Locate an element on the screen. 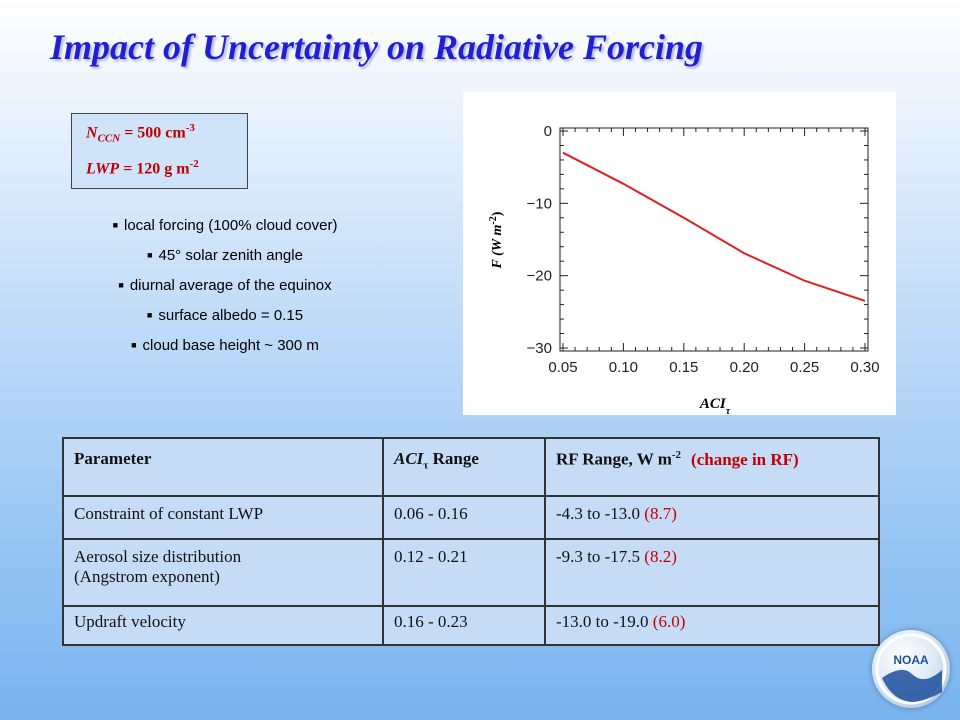 The height and width of the screenshot is (720, 960). cell-rf-range: -9.3 to -17.5 (8.2) is located at coordinates (712, 572).